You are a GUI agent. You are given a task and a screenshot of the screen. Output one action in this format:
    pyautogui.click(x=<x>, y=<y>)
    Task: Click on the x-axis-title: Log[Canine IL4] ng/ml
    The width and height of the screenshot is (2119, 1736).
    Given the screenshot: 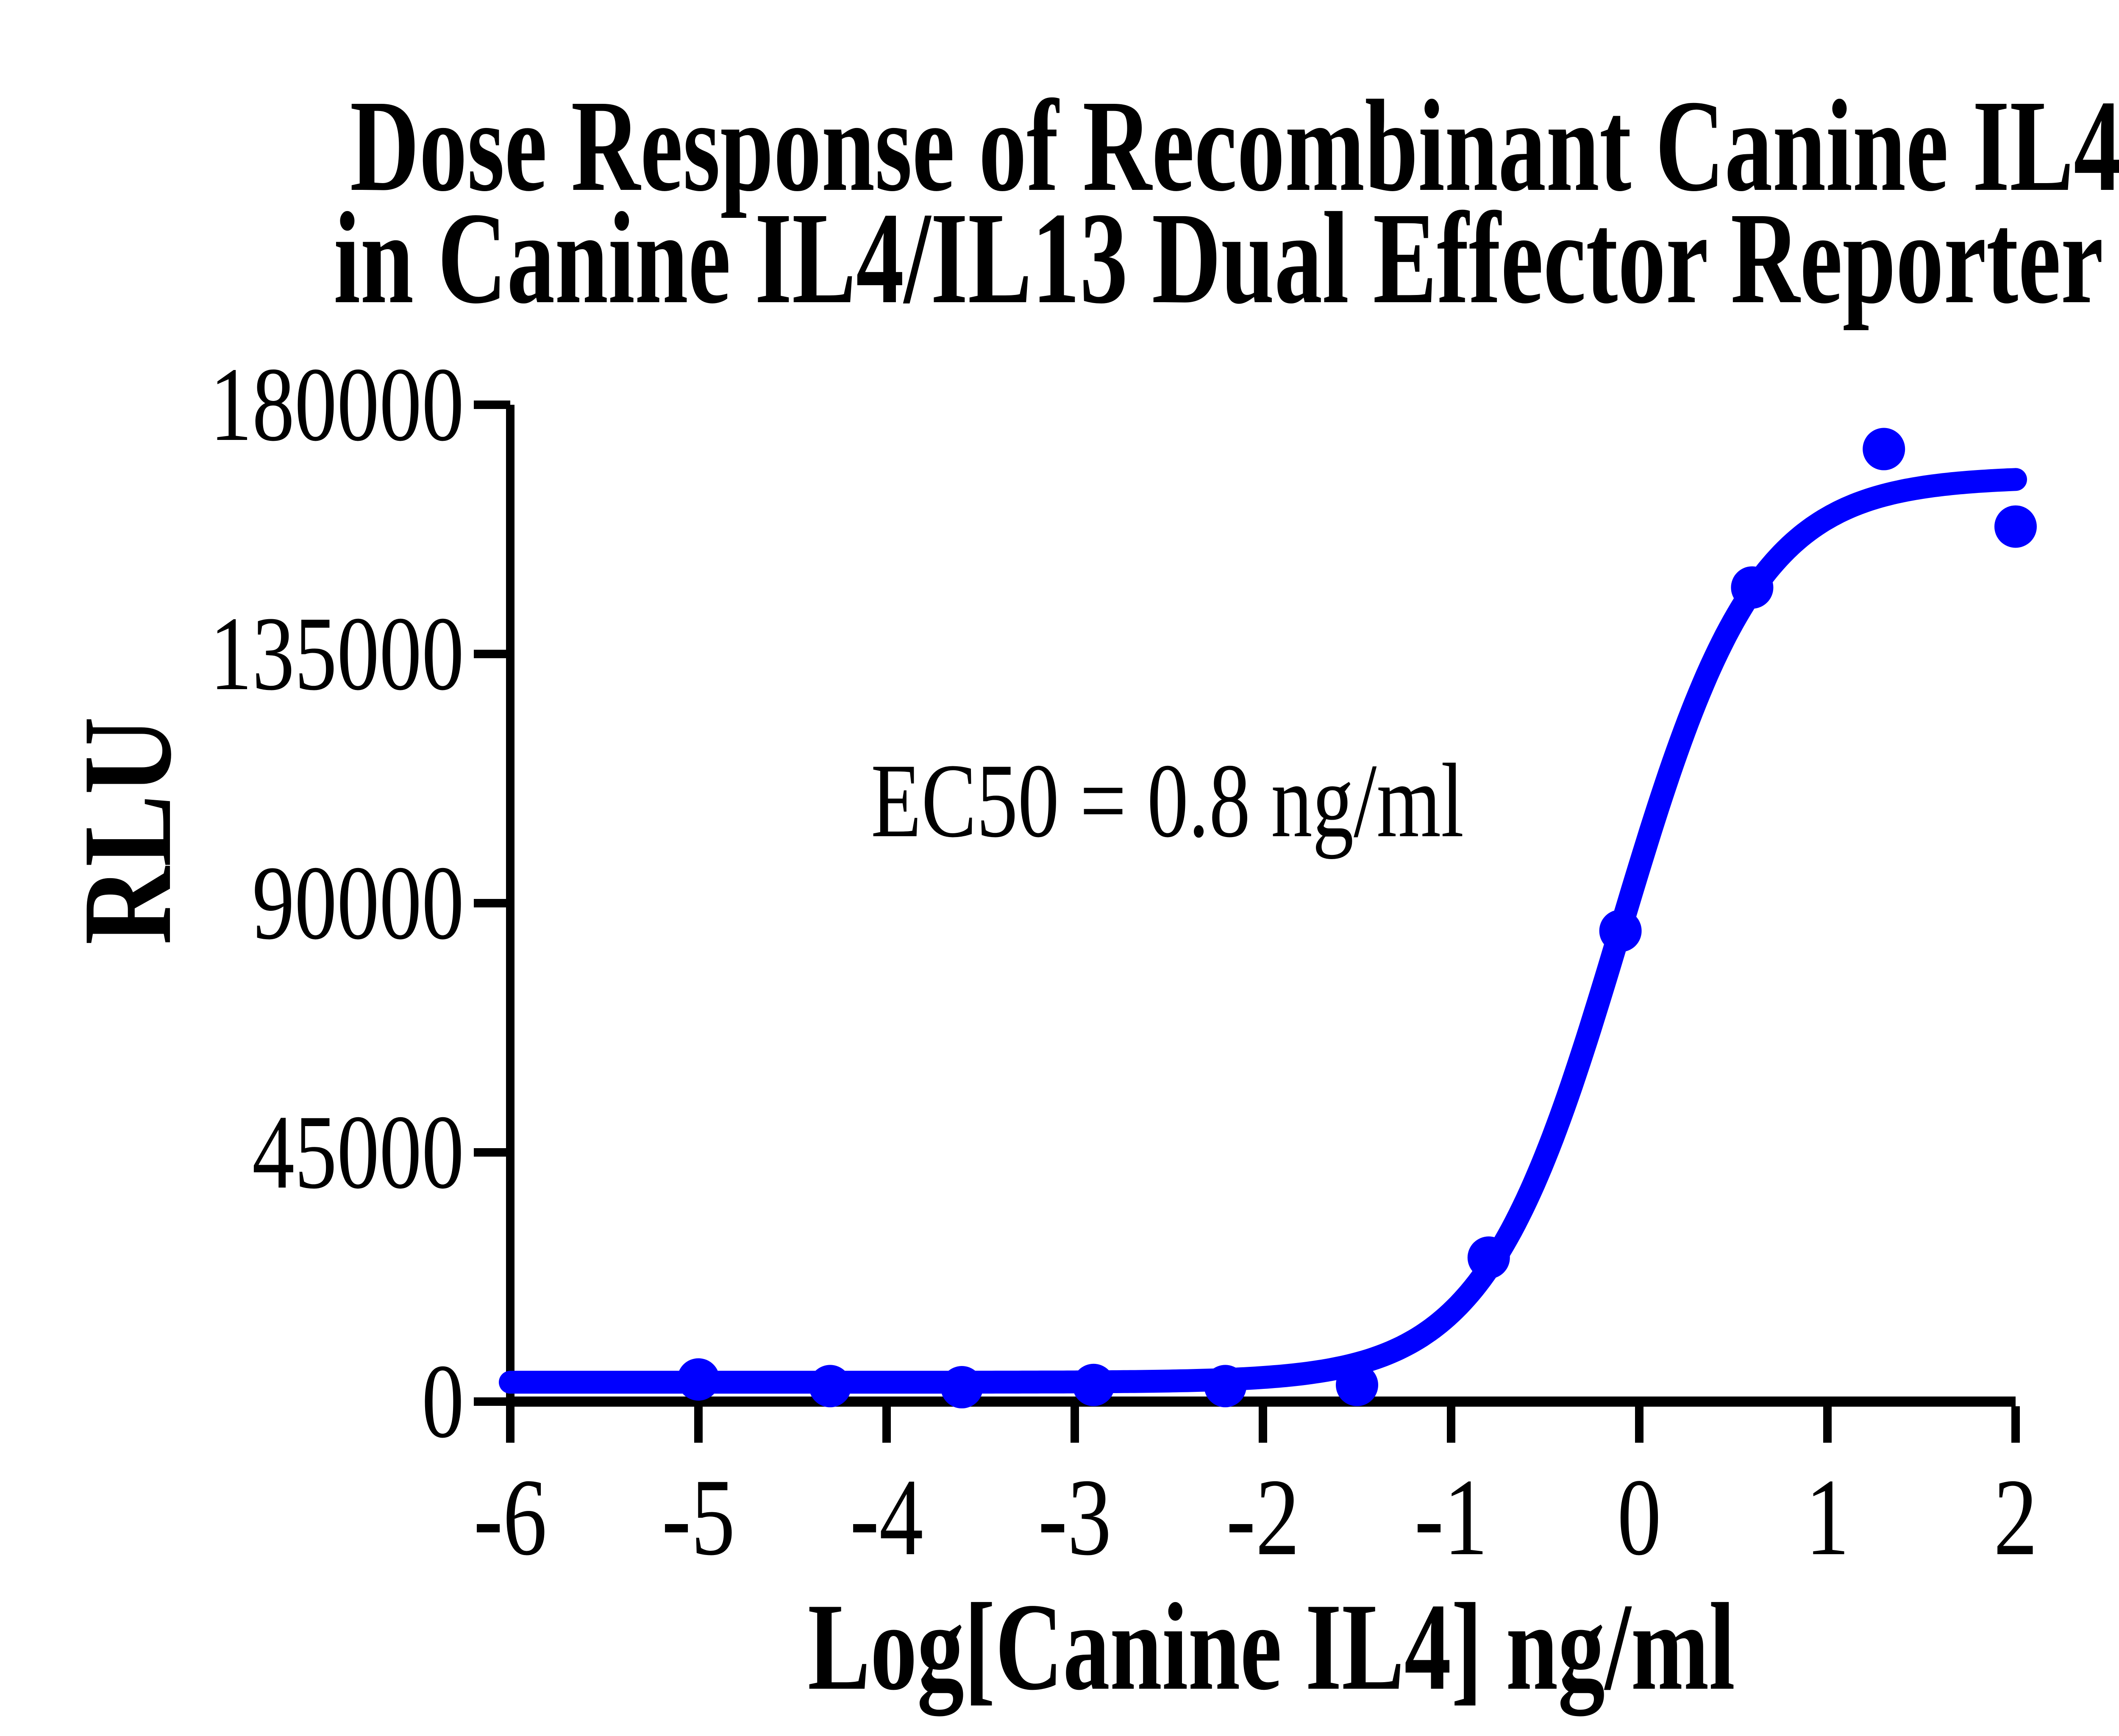 What is the action you would take?
    pyautogui.click(x=1271, y=1646)
    